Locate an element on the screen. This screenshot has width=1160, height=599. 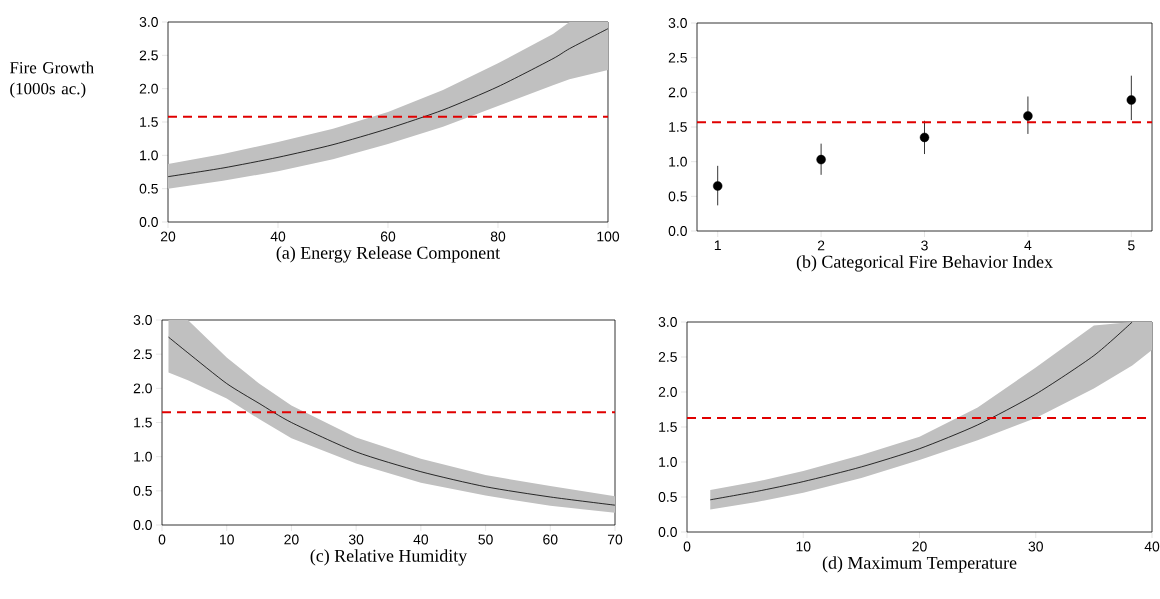
x-axis-title: (c) Relative Humidity is located at coordinates (389, 557).